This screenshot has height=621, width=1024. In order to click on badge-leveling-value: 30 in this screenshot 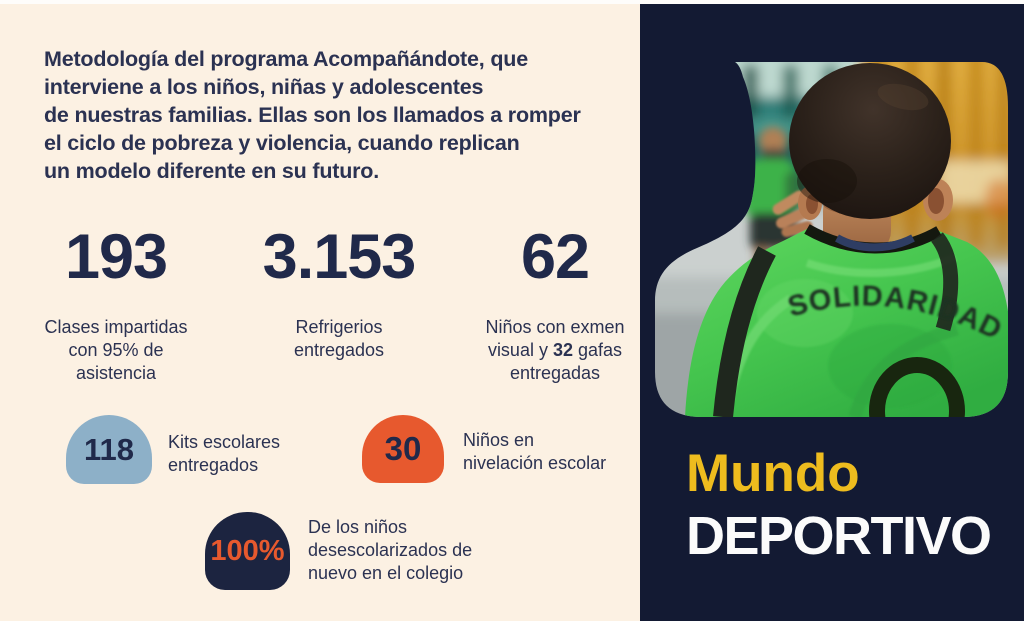, I will do `click(403, 448)`.